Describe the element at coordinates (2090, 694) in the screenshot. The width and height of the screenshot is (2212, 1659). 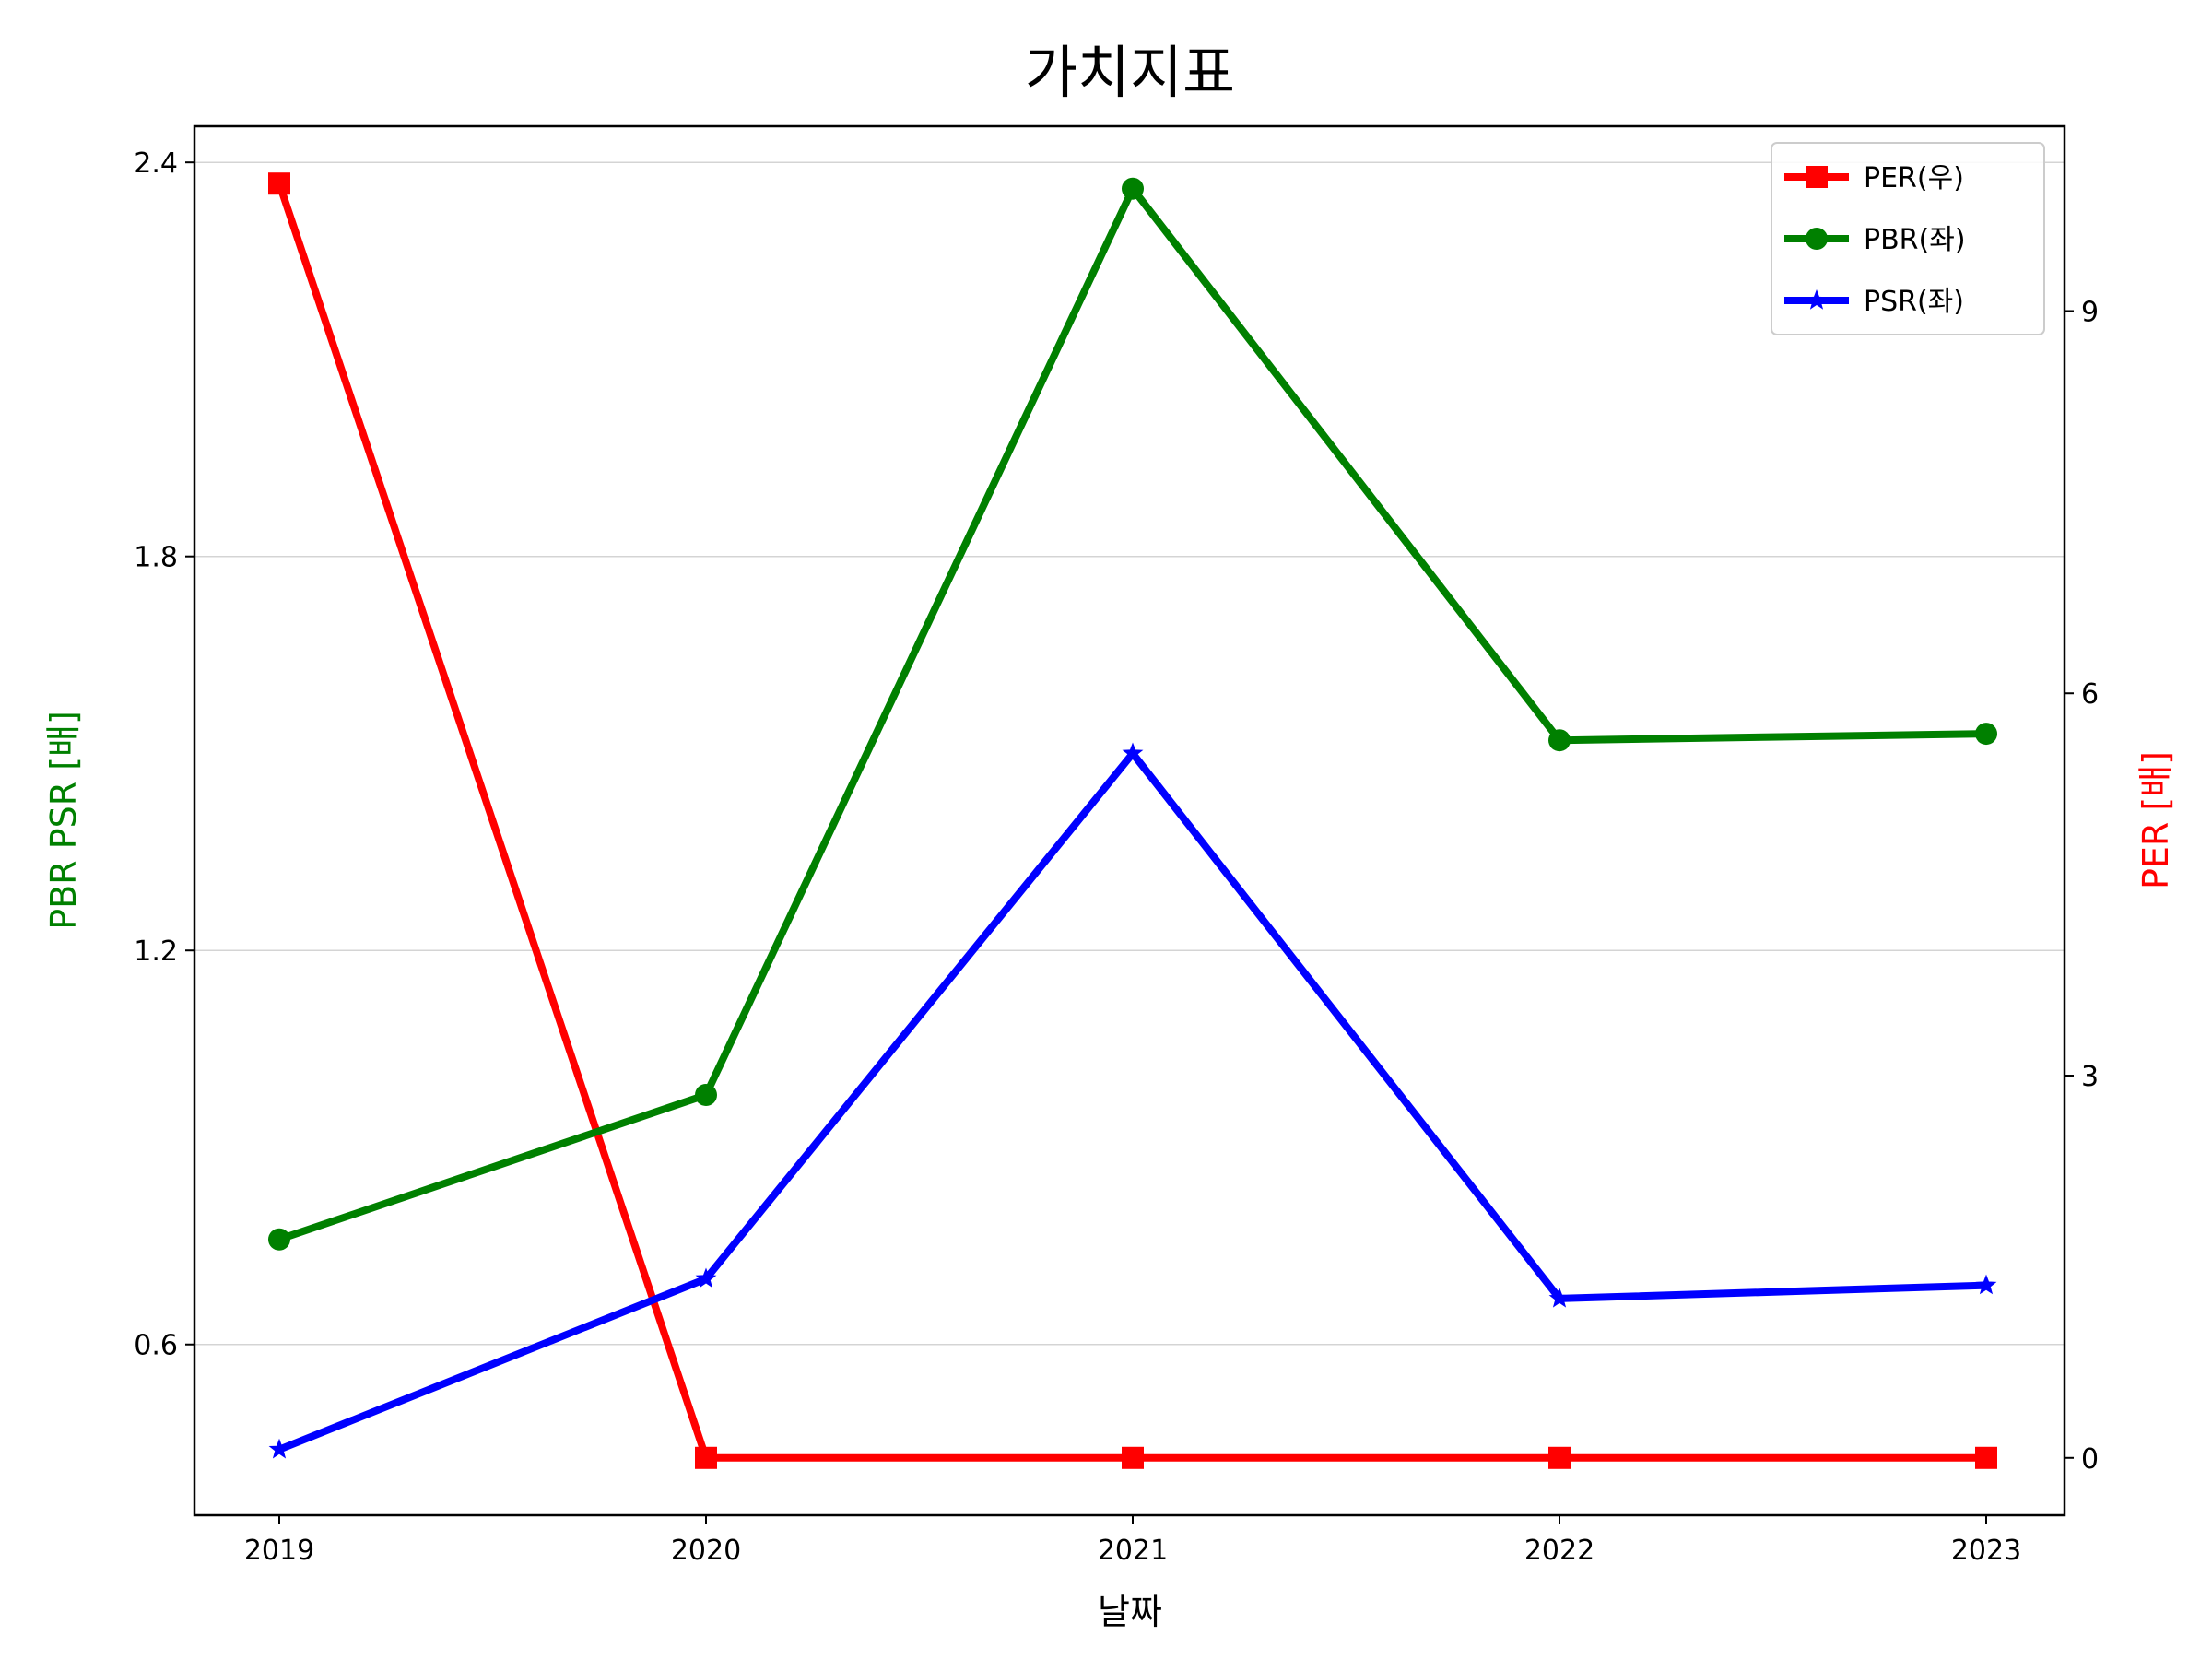
I see `y-right-tick-label-2: 6` at that location.